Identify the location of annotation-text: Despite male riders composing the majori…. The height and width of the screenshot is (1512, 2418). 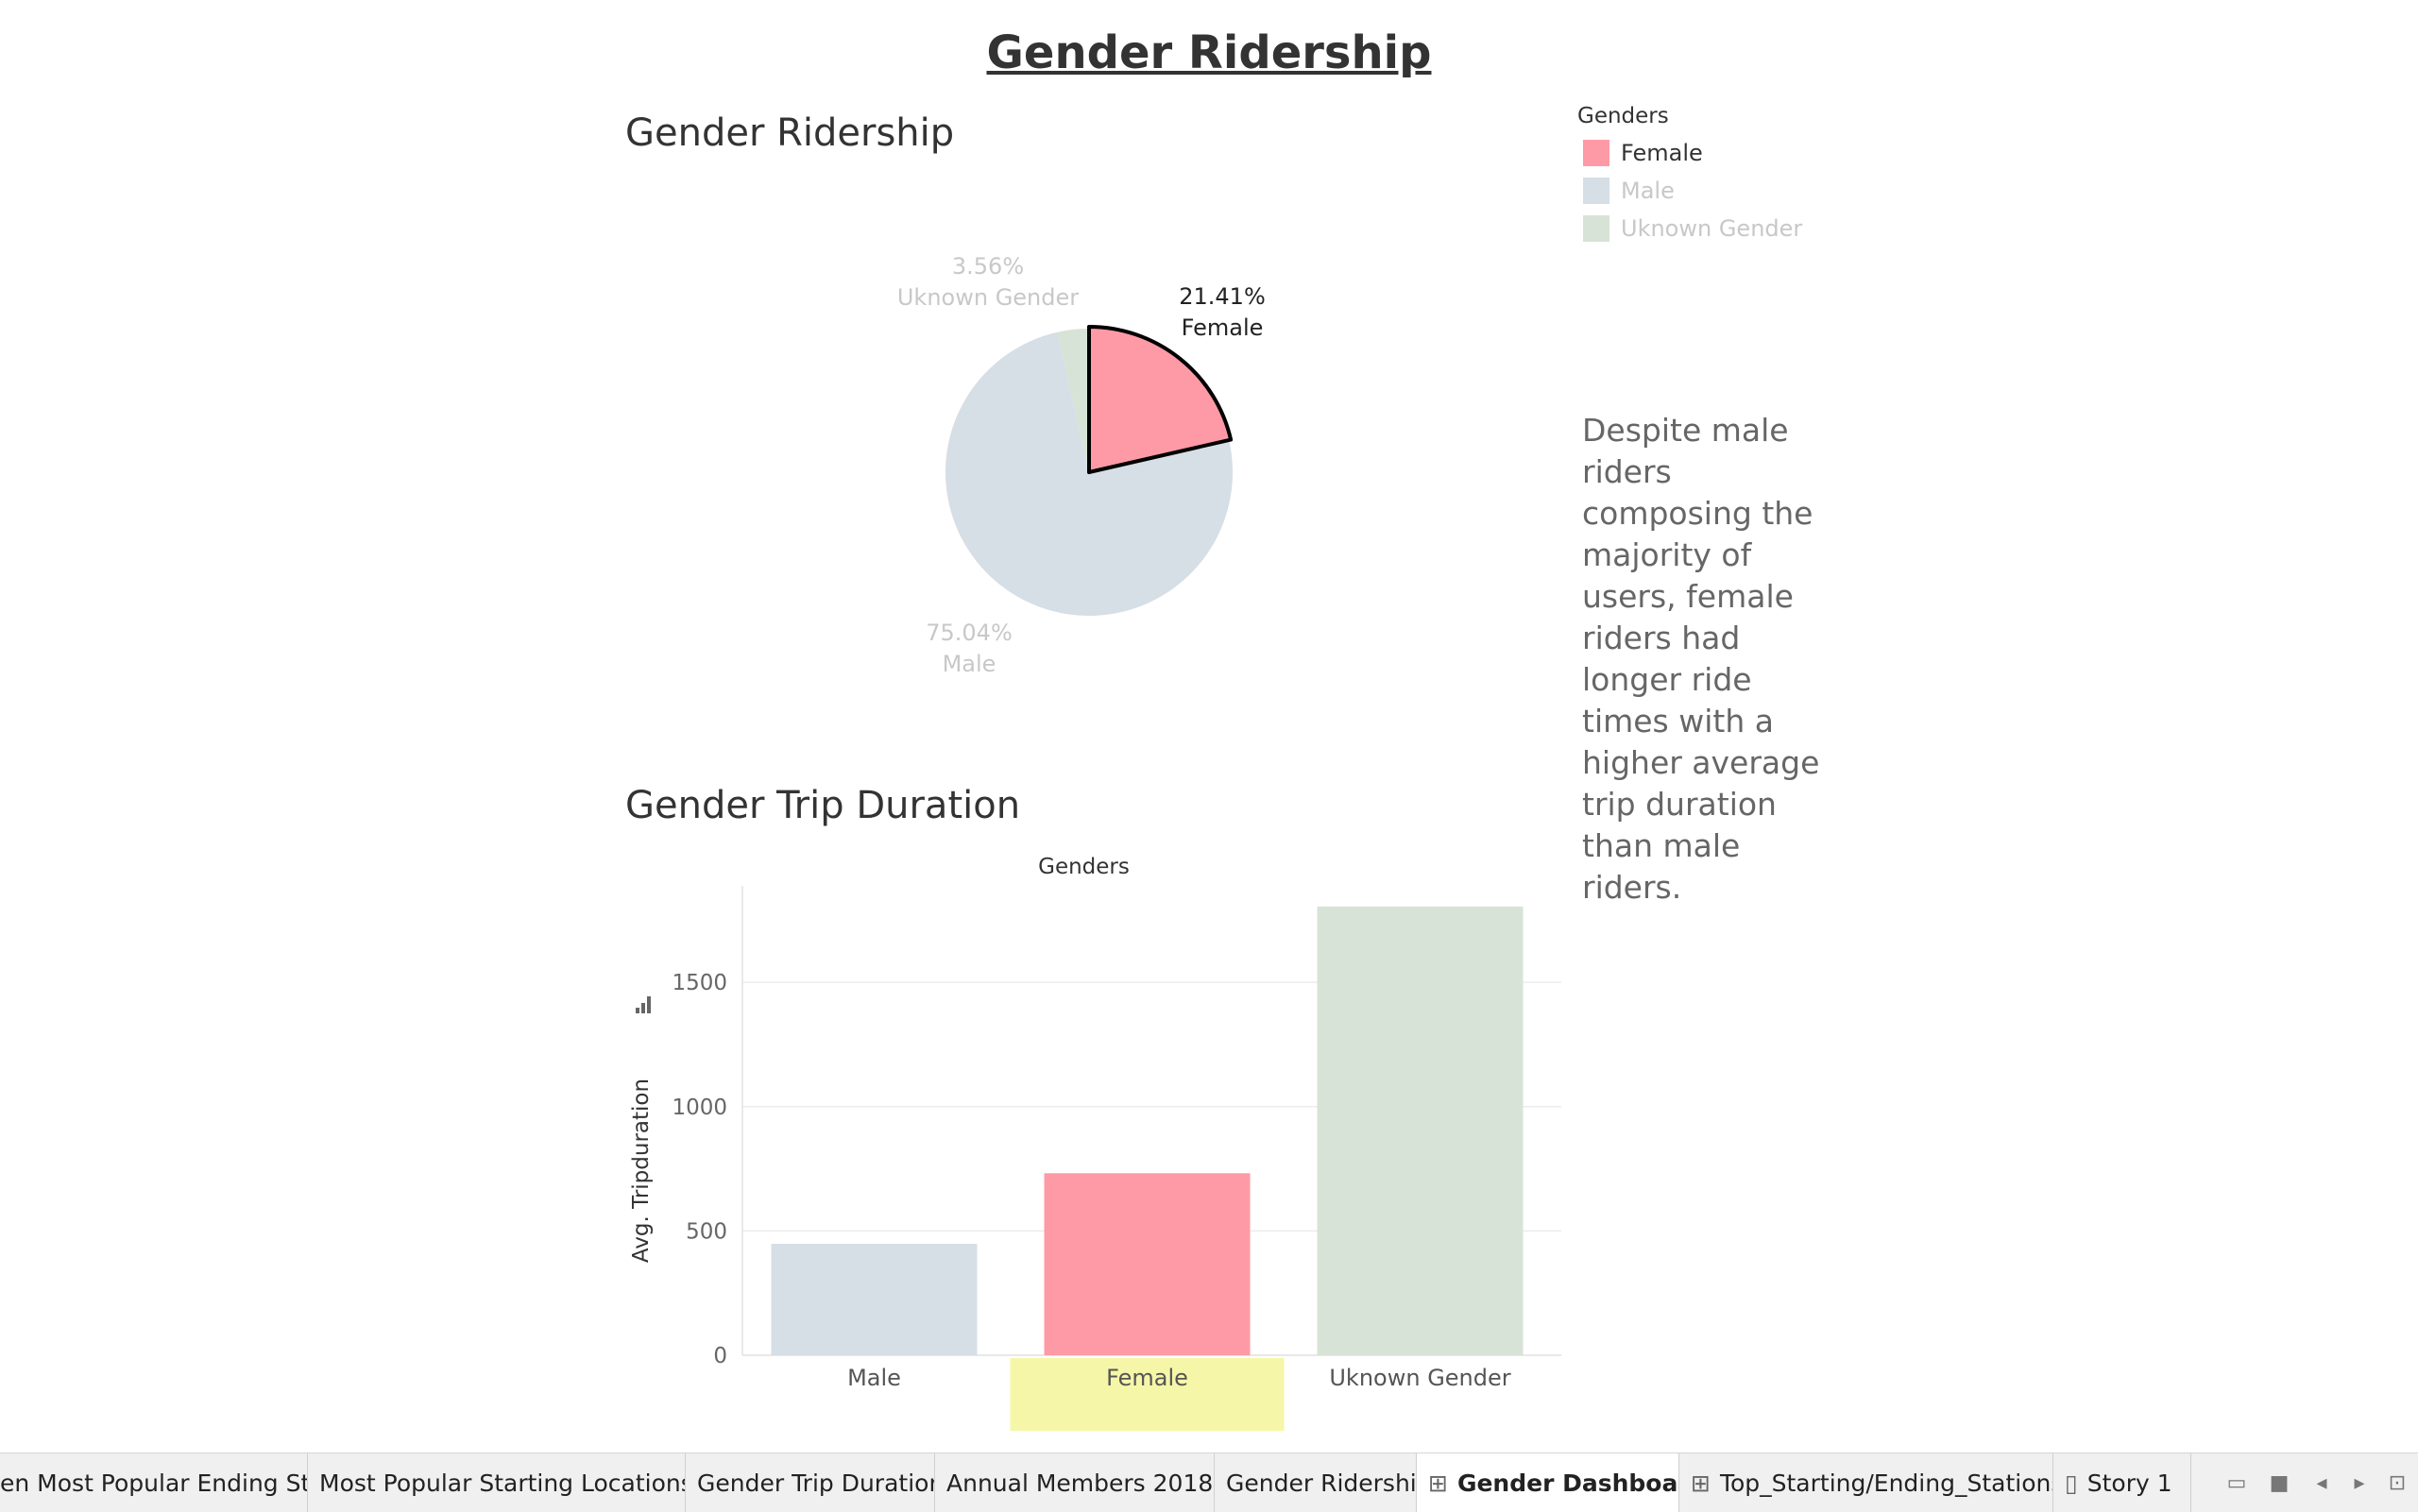
(1710, 659).